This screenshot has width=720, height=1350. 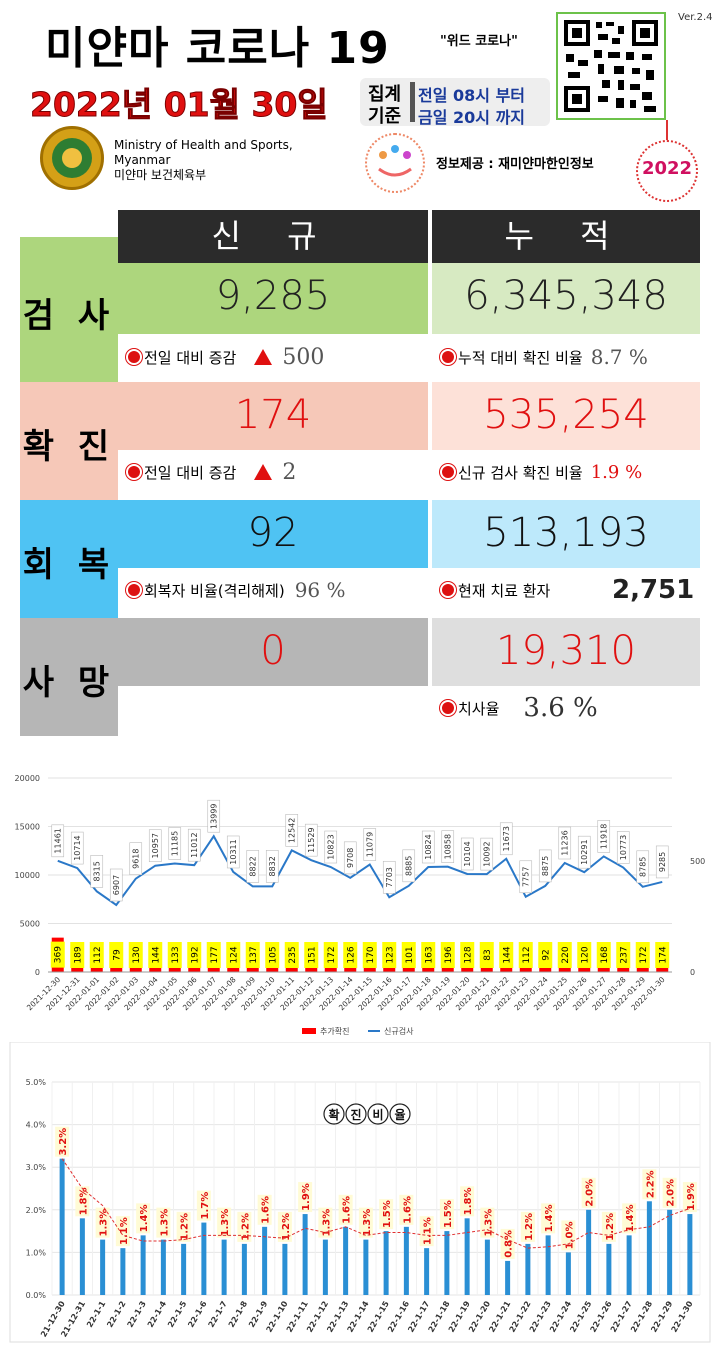 What do you see at coordinates (506, 838) in the screenshot?
I see `line-data-label: 11673` at bounding box center [506, 838].